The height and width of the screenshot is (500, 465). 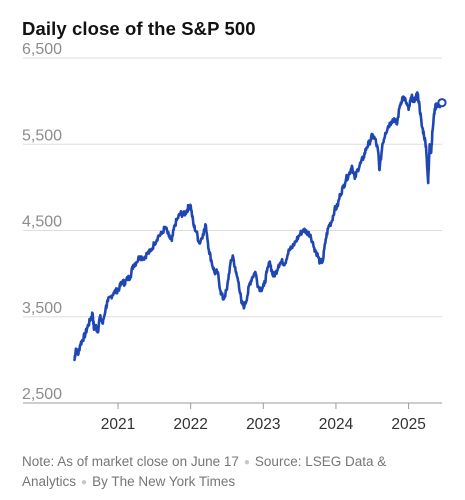 What do you see at coordinates (336, 424) in the screenshot?
I see `x-tick-label: 2024` at bounding box center [336, 424].